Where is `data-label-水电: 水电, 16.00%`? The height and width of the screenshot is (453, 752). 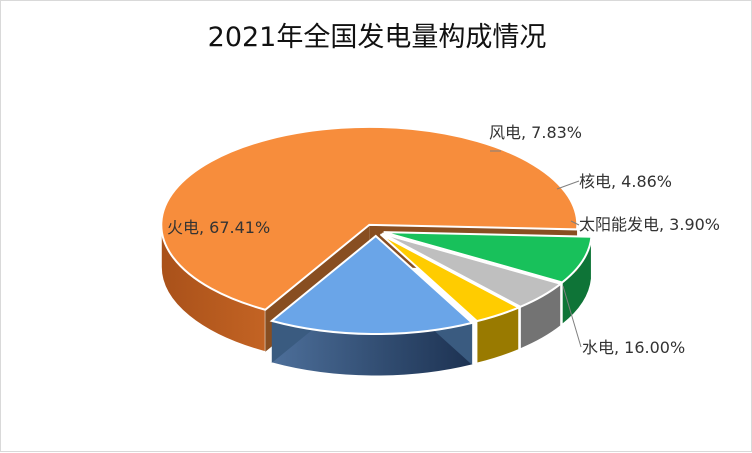 data-label-水电: 水电, 16.00% is located at coordinates (633, 347).